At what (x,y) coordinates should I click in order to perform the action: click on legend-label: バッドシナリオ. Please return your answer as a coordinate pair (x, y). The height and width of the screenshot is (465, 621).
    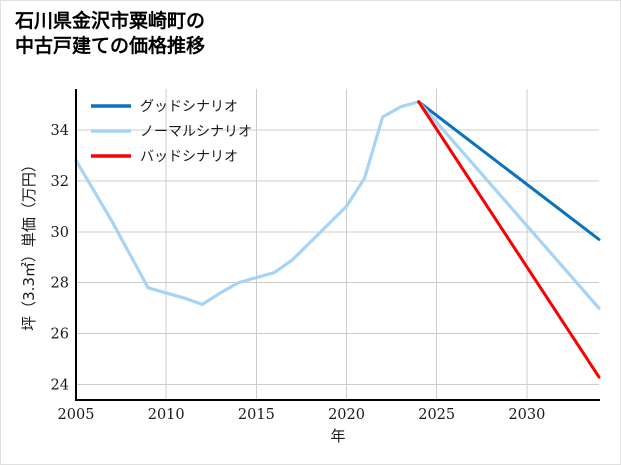
    Looking at the image, I should click on (189, 157).